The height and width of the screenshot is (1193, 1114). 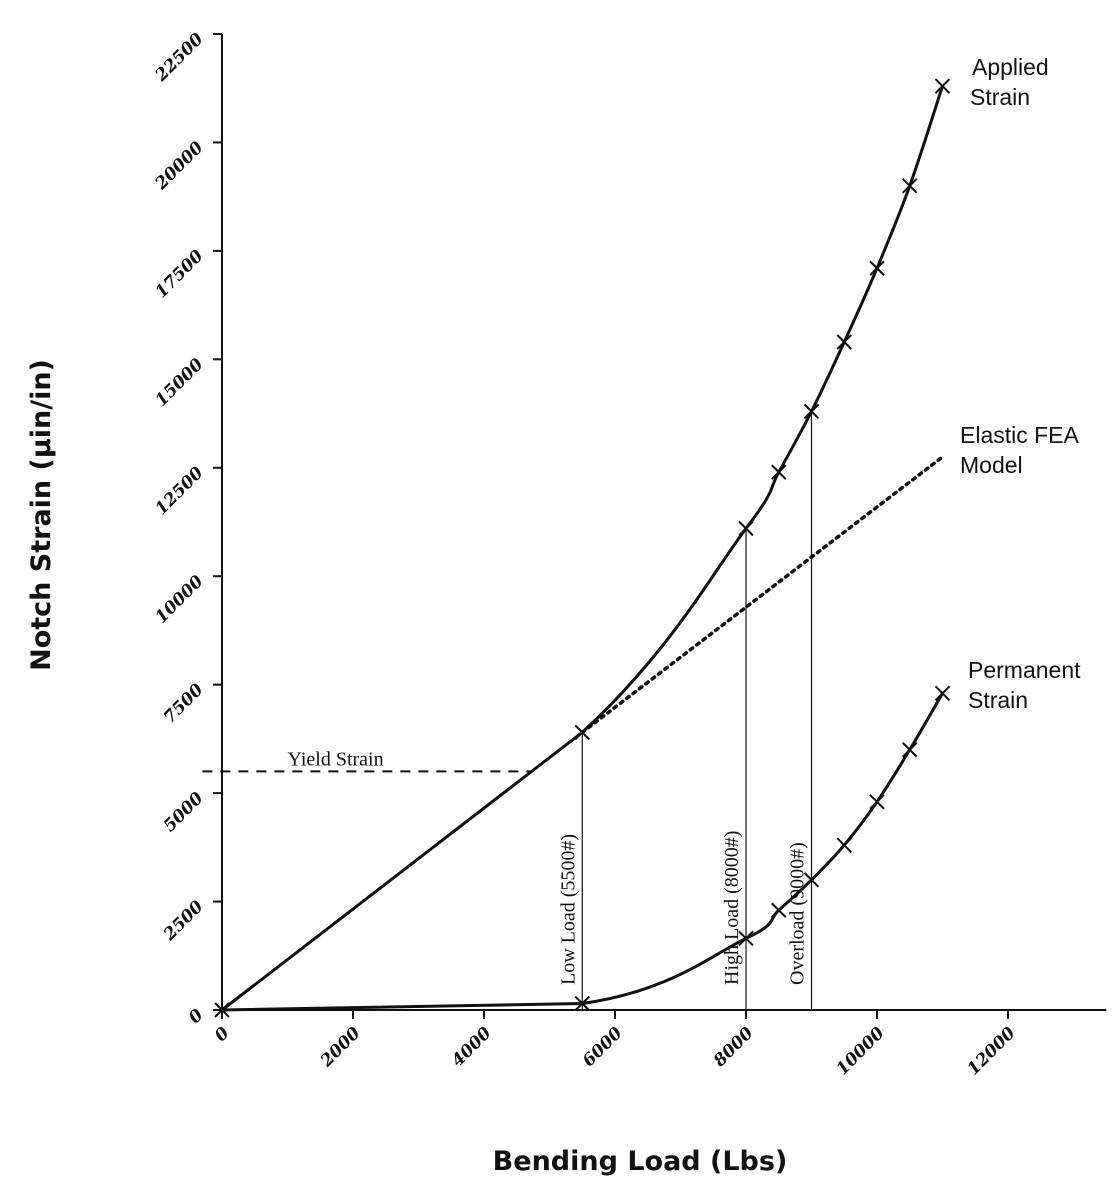 What do you see at coordinates (180, 600) in the screenshot?
I see `y-tick-label: 10000` at bounding box center [180, 600].